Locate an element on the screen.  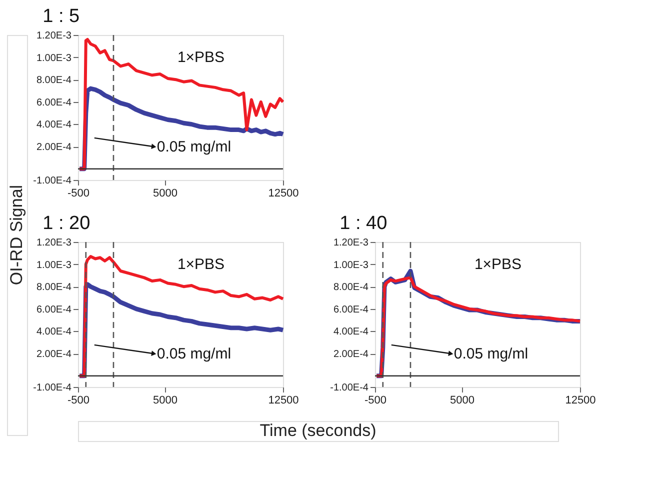
chart-title: 1 : 20 is located at coordinates (66, 223).